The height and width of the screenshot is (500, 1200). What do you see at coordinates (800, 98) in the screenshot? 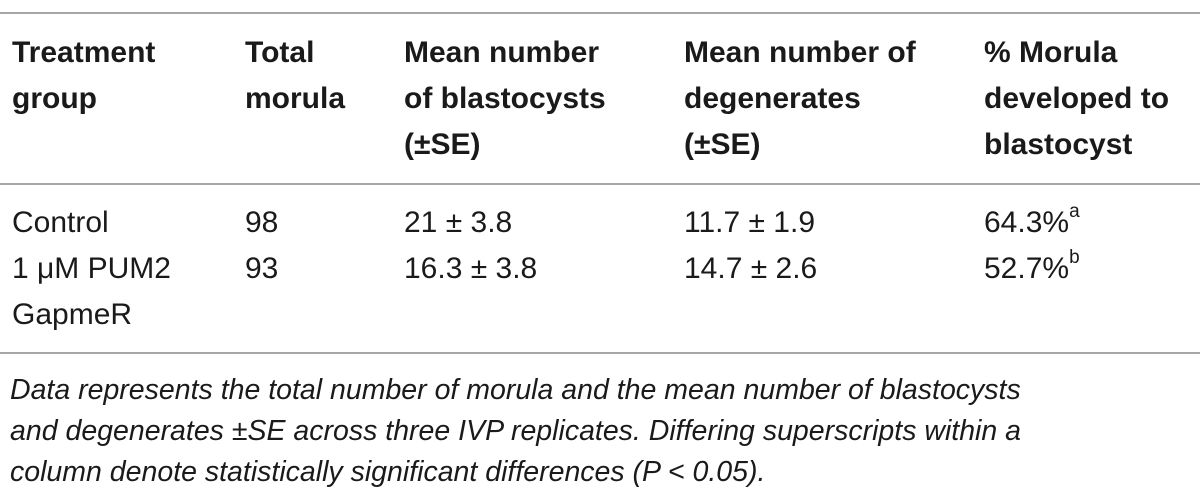
I see `header-mean-degenerates: Mean number of degenerates (±SE)` at bounding box center [800, 98].